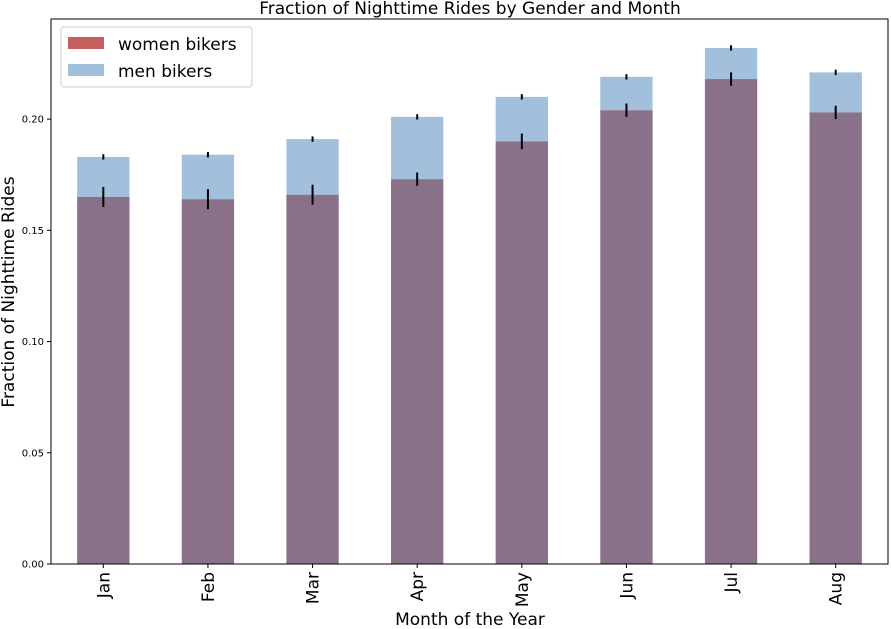  Describe the element at coordinates (521, 353) in the screenshot. I see `bar-women-may` at that location.